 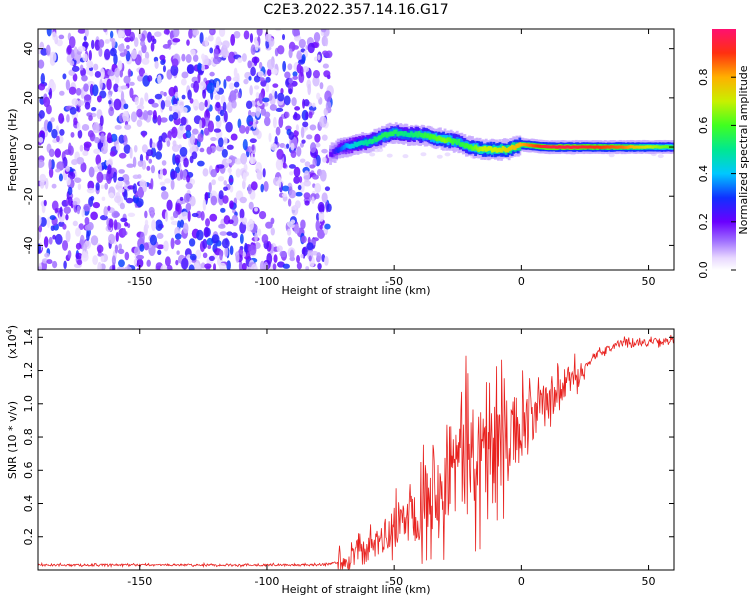 I want to click on heatmap-y-tick-label: 0, so click(x=28, y=147).